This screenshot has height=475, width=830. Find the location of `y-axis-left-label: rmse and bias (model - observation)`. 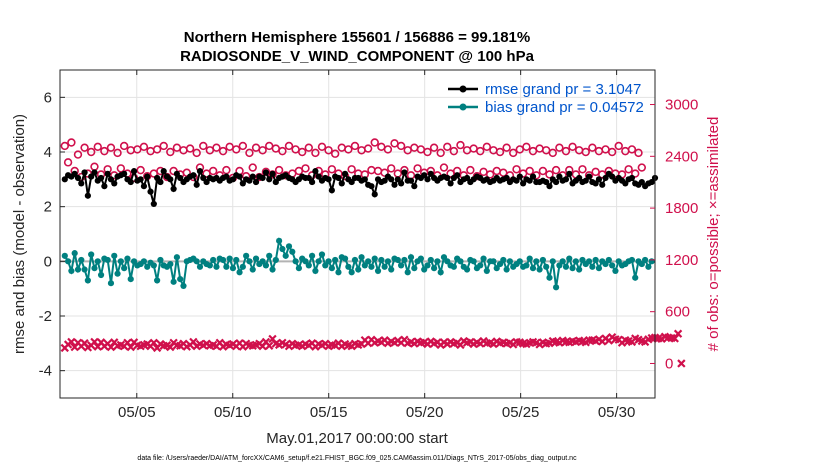

y-axis-left-label: rmse and bias (model - observation) is located at coordinates (19, 234).